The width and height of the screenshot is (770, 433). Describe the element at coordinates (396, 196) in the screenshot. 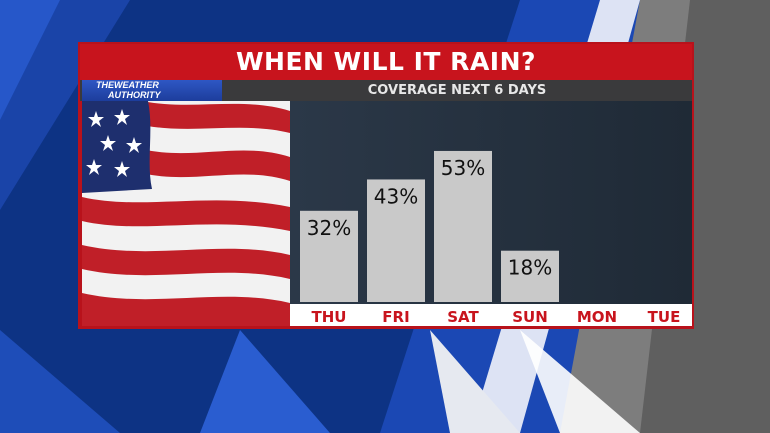

I see `value-label-fri: 43%` at that location.